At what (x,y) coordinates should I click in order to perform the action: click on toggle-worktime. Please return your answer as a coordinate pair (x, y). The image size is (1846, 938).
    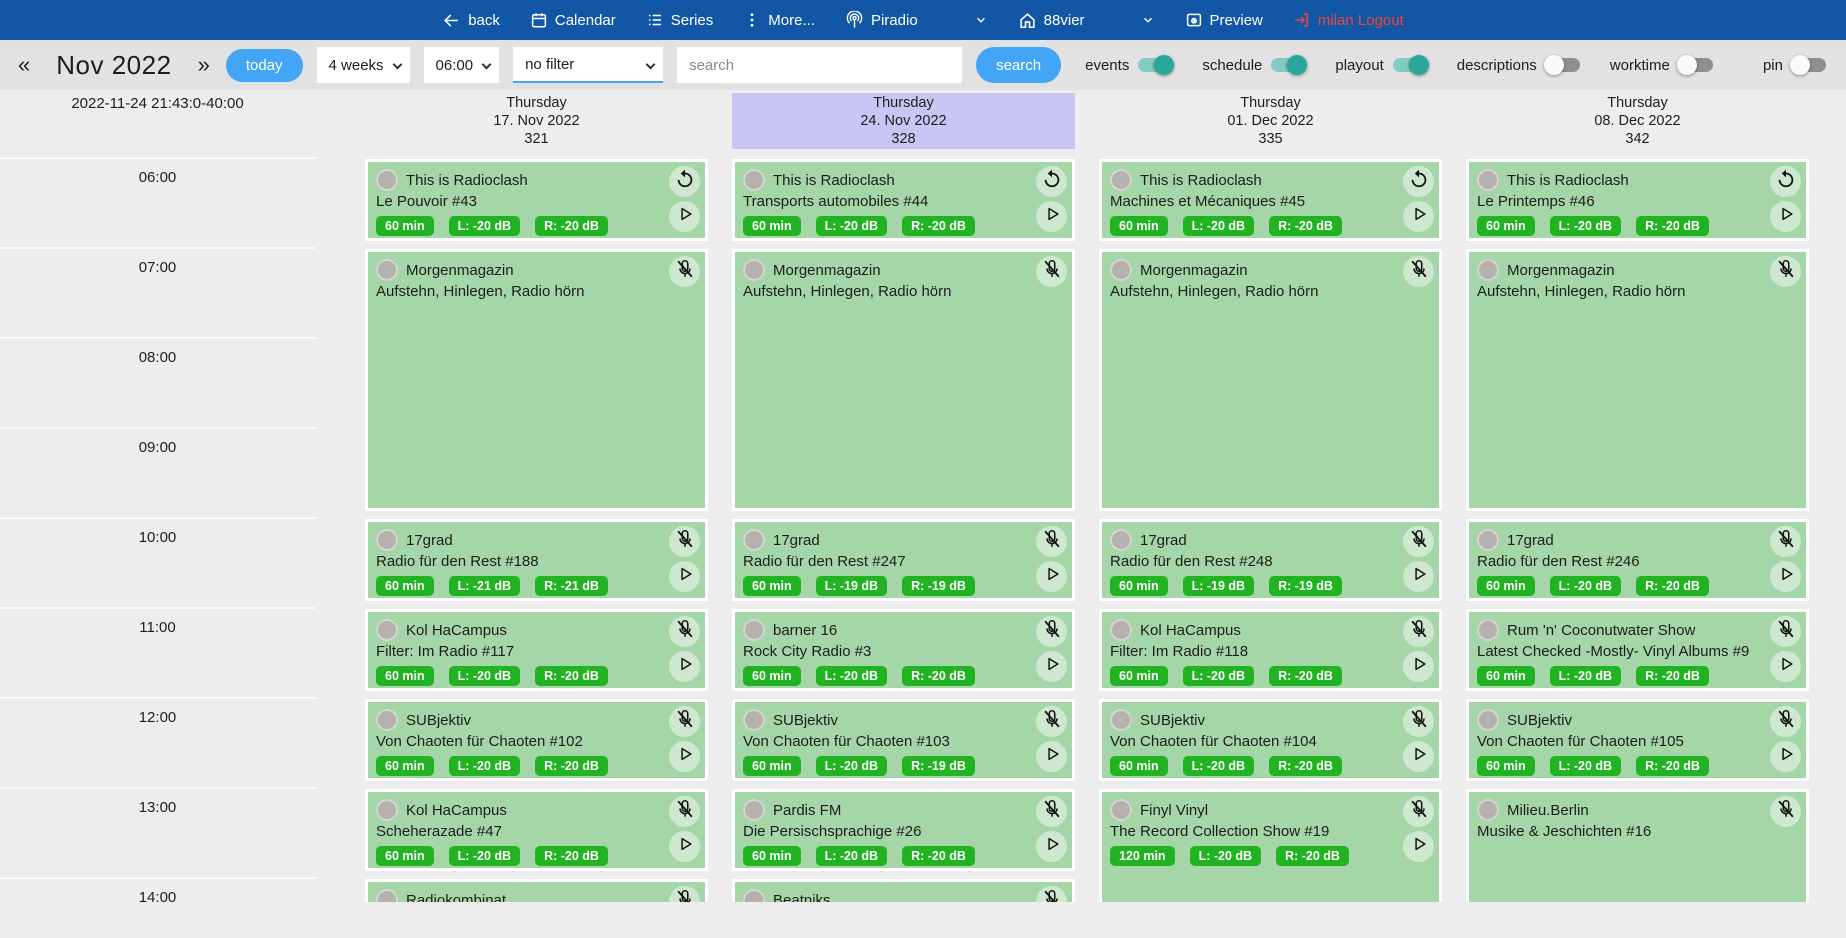
    Looking at the image, I should click on (1694, 65).